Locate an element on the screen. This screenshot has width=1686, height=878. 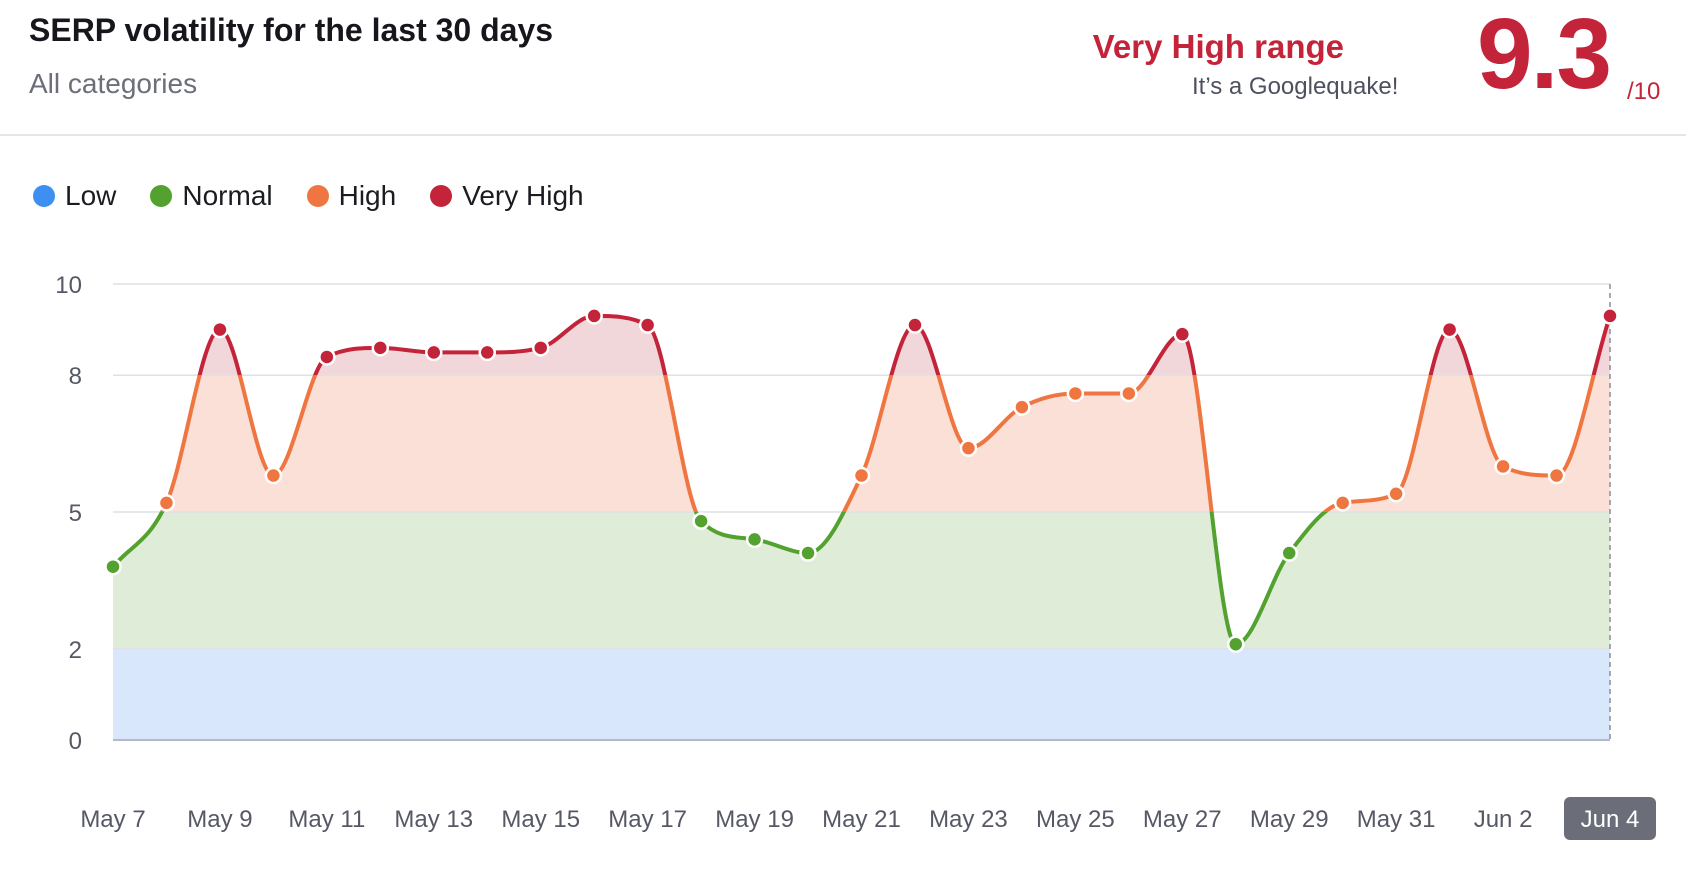
x-tick-label: May 9 is located at coordinates (219, 819).